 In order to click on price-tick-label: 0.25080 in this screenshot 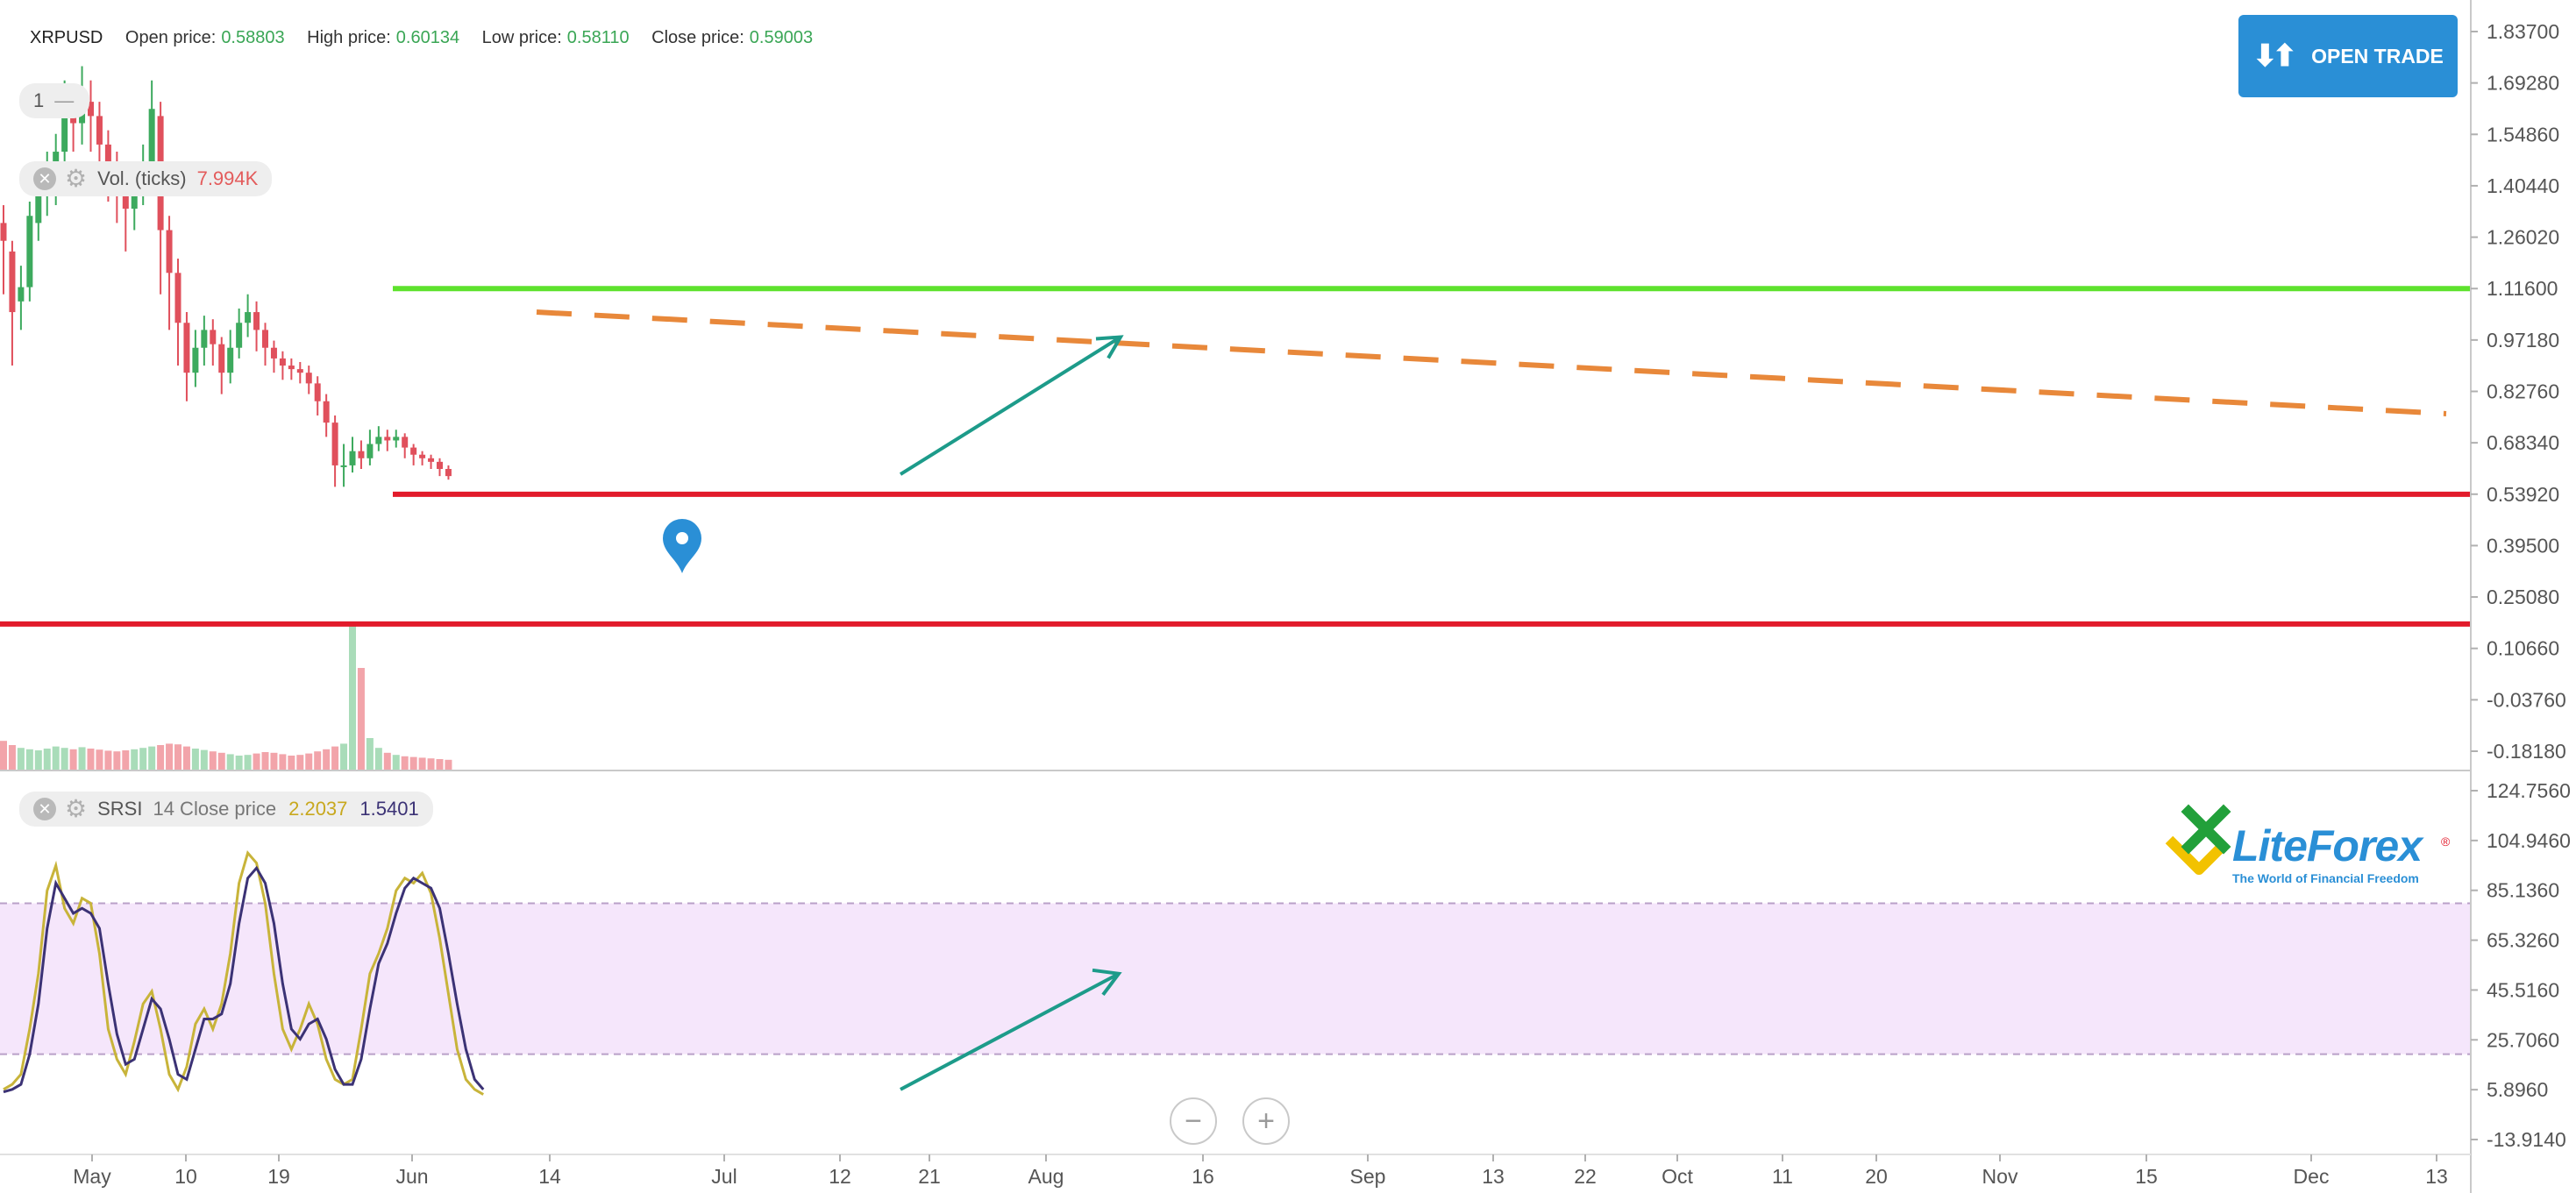, I will do `click(2523, 597)`.